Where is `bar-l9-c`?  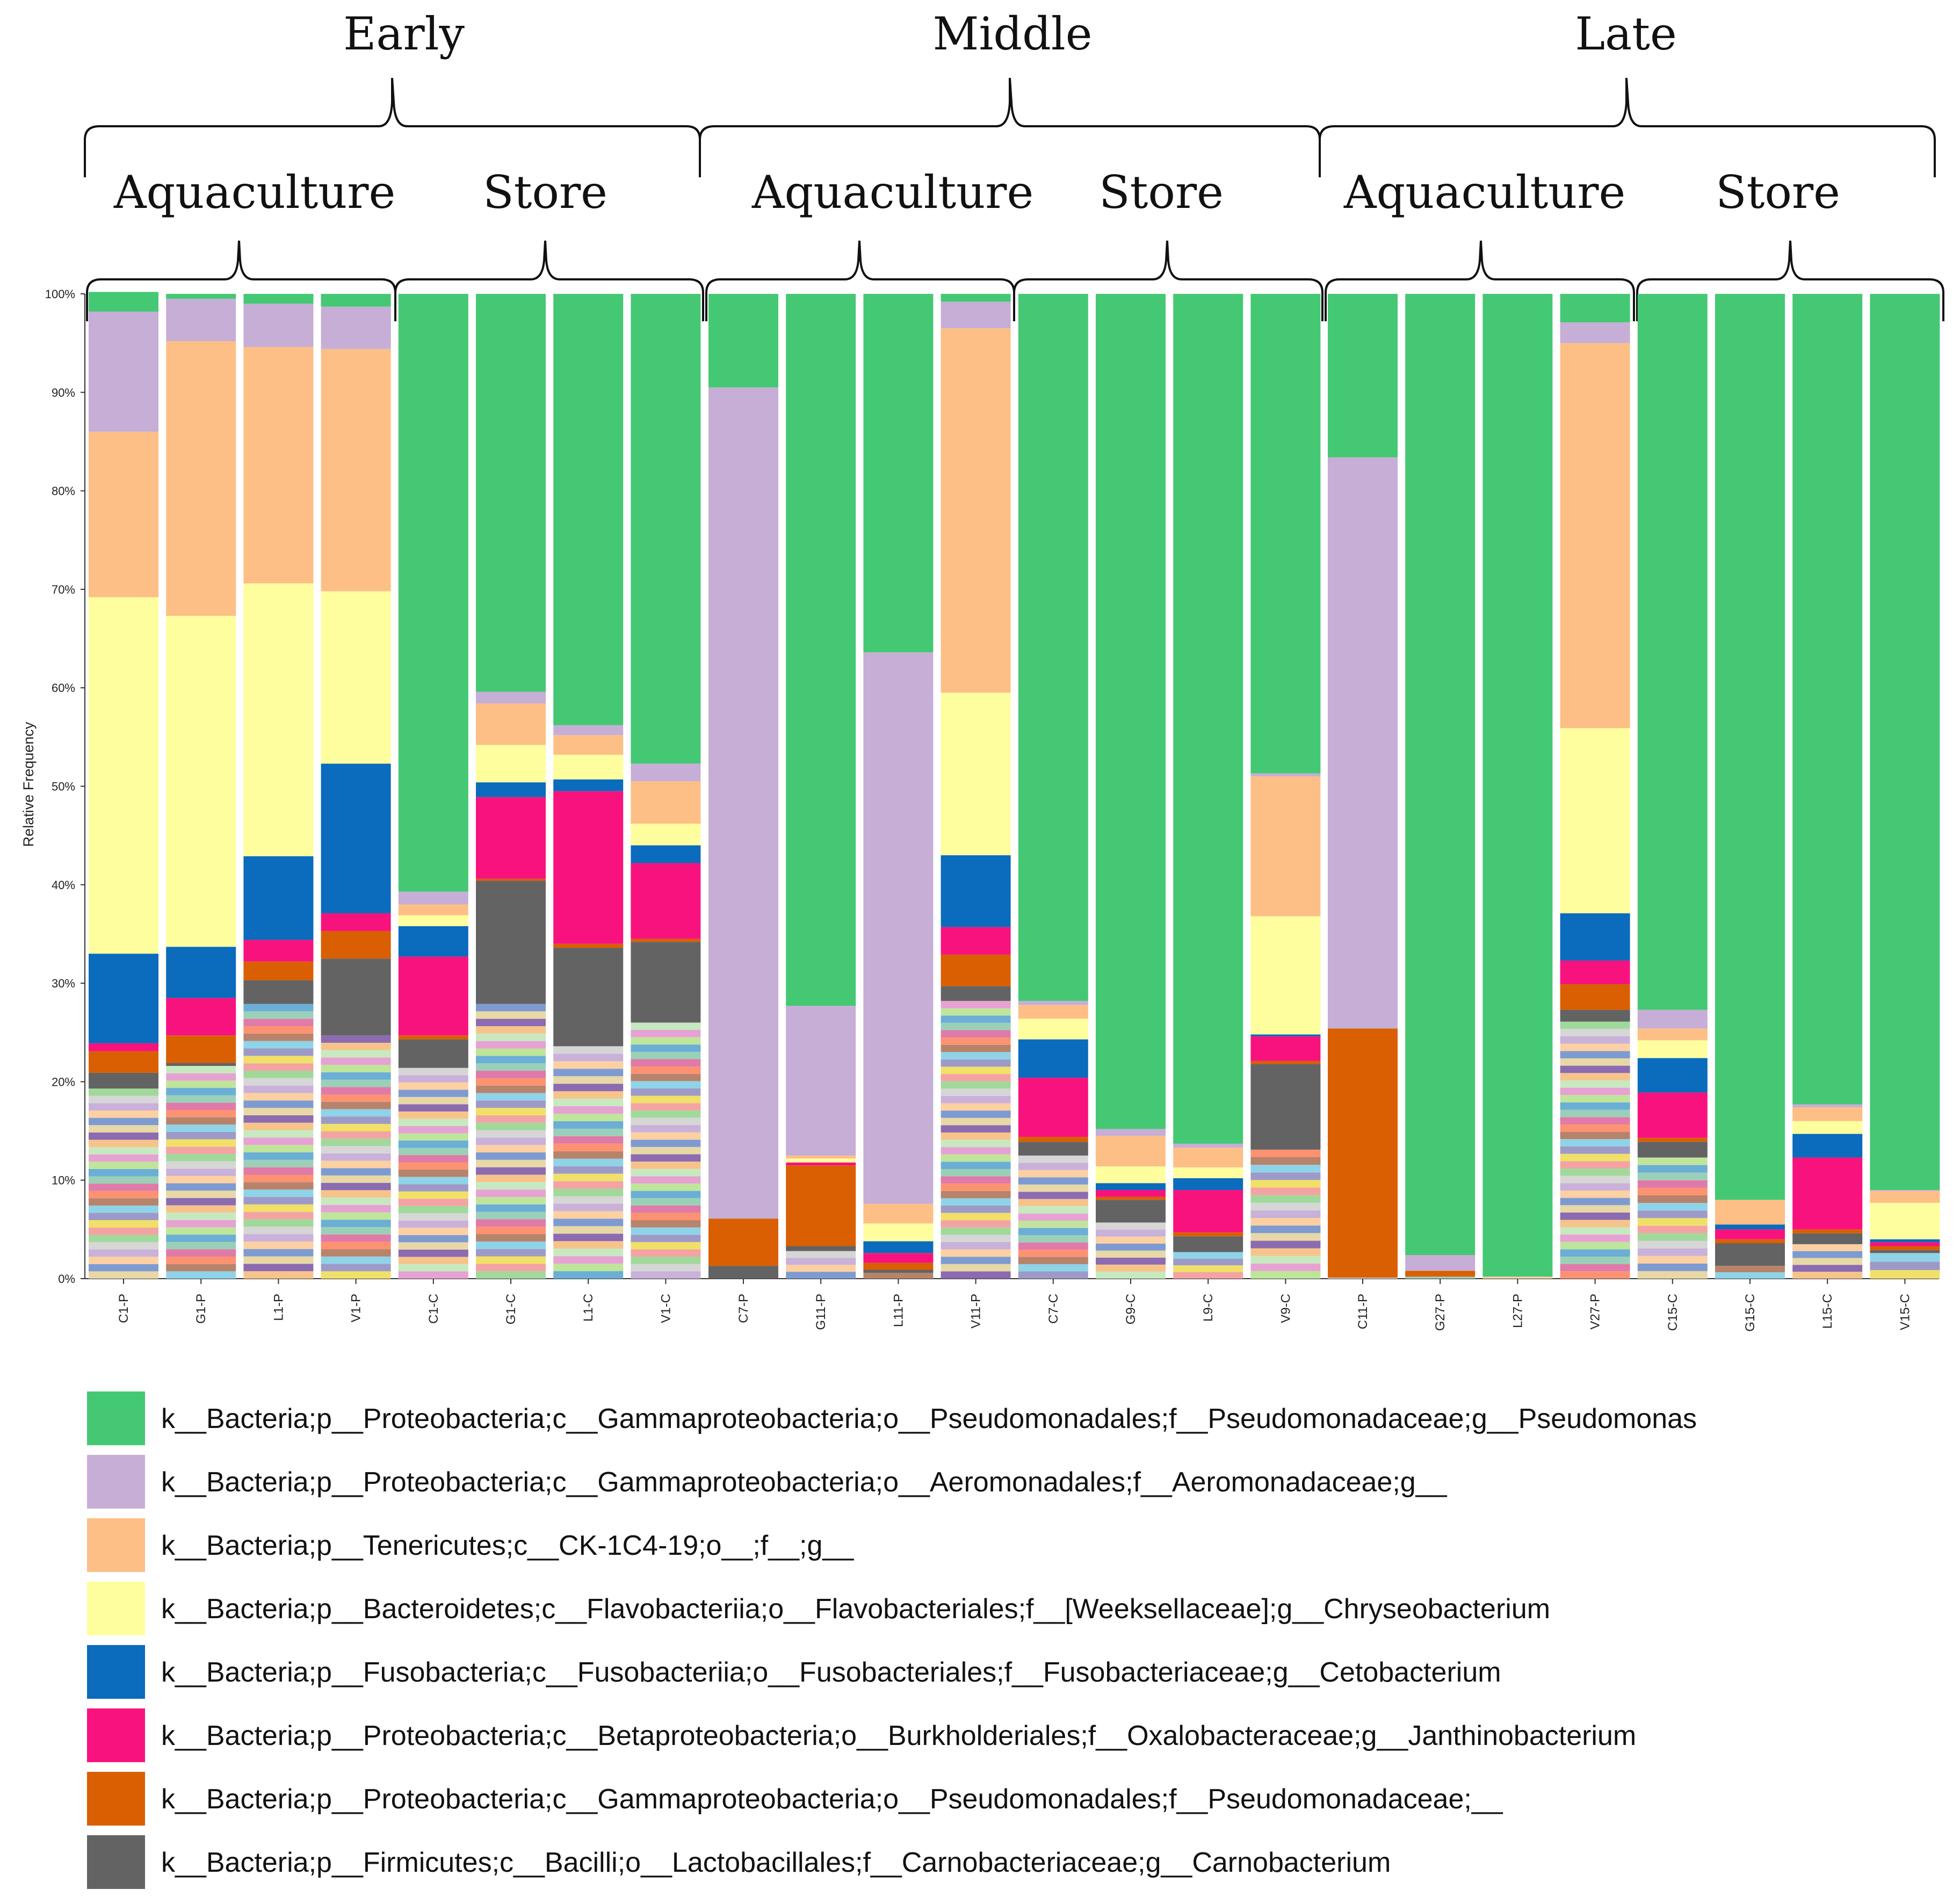
bar-l9-c is located at coordinates (1208, 786).